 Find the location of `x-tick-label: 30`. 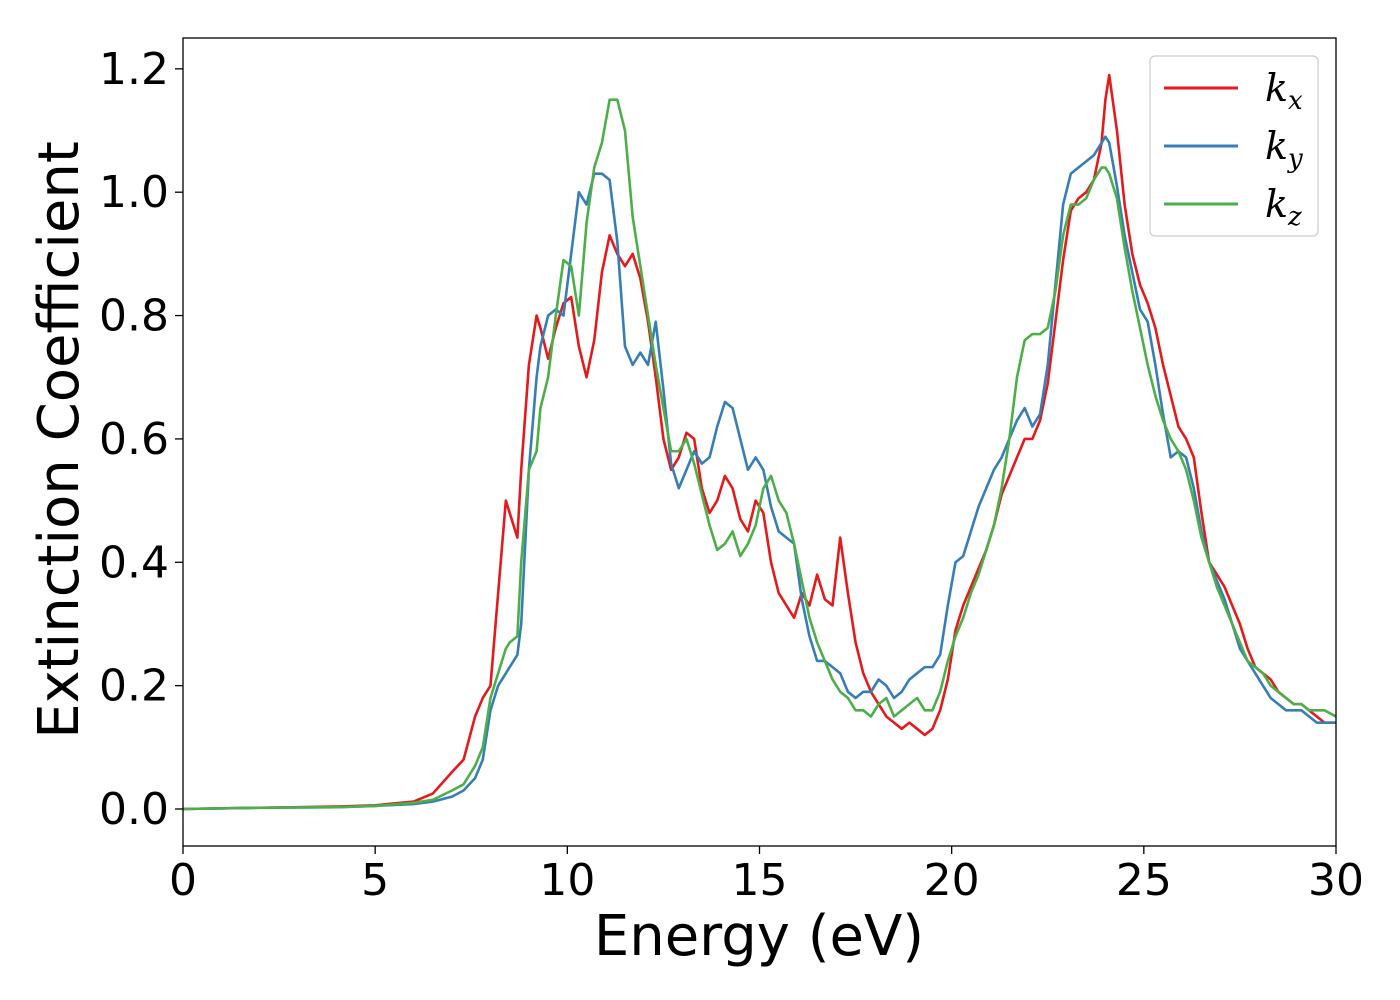

x-tick-label: 30 is located at coordinates (1336, 880).